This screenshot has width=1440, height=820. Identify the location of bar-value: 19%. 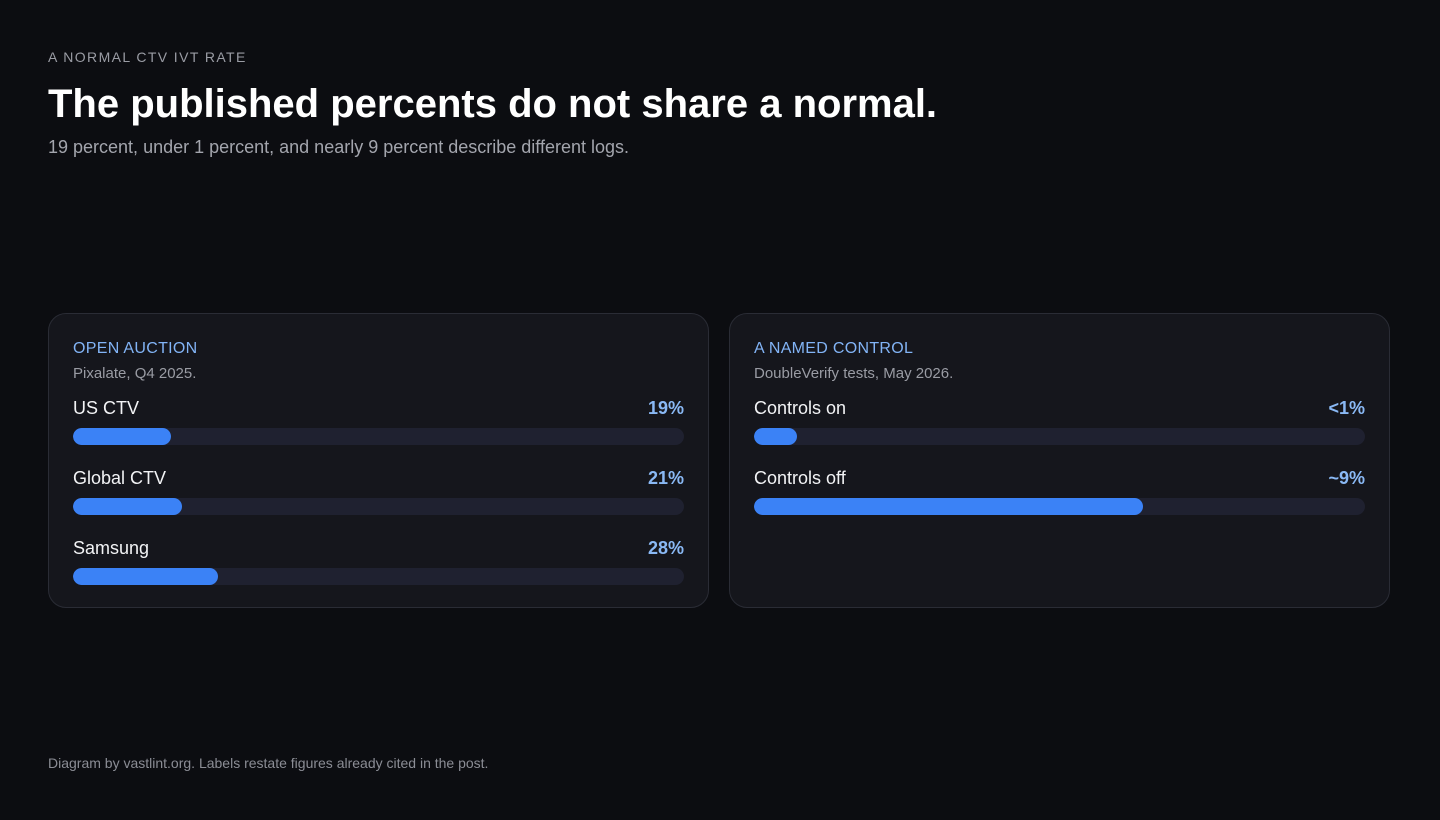
(665, 408).